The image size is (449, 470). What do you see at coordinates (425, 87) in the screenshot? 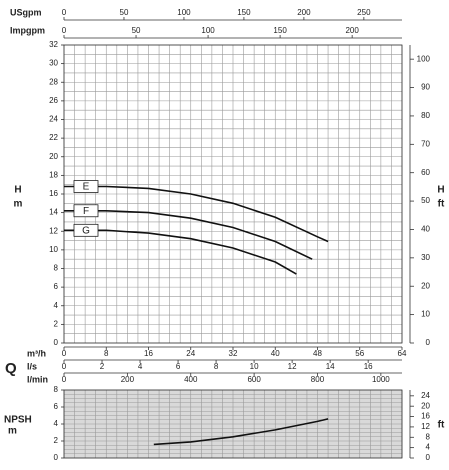
I see `y2-tick-label: 90` at bounding box center [425, 87].